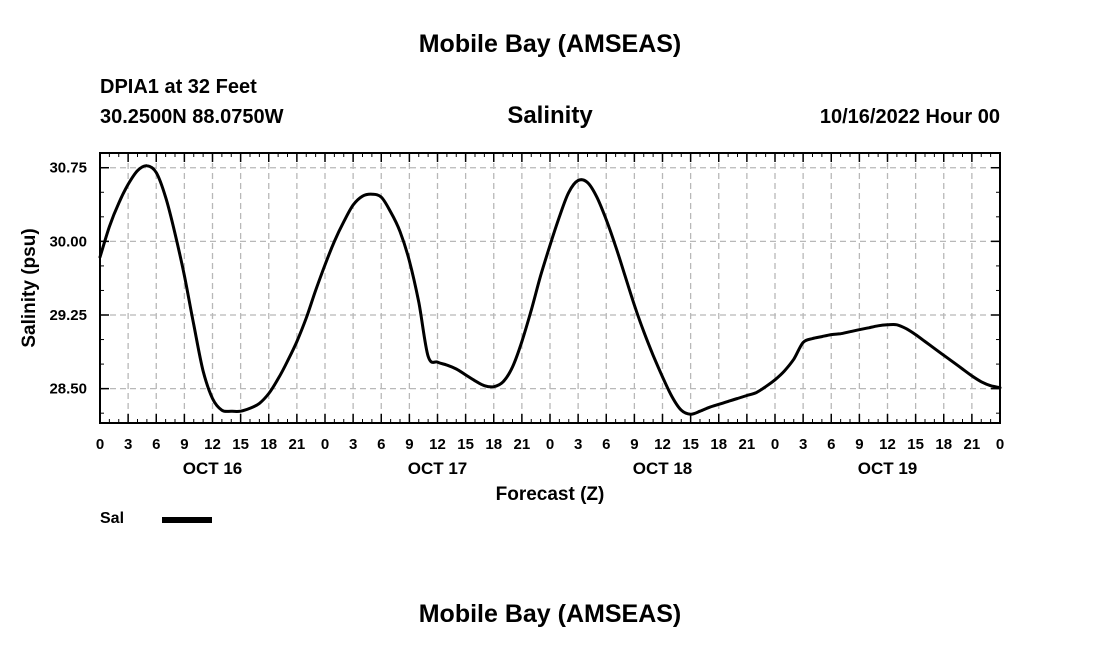  I want to click on day-label: OCT 17, so click(438, 468).